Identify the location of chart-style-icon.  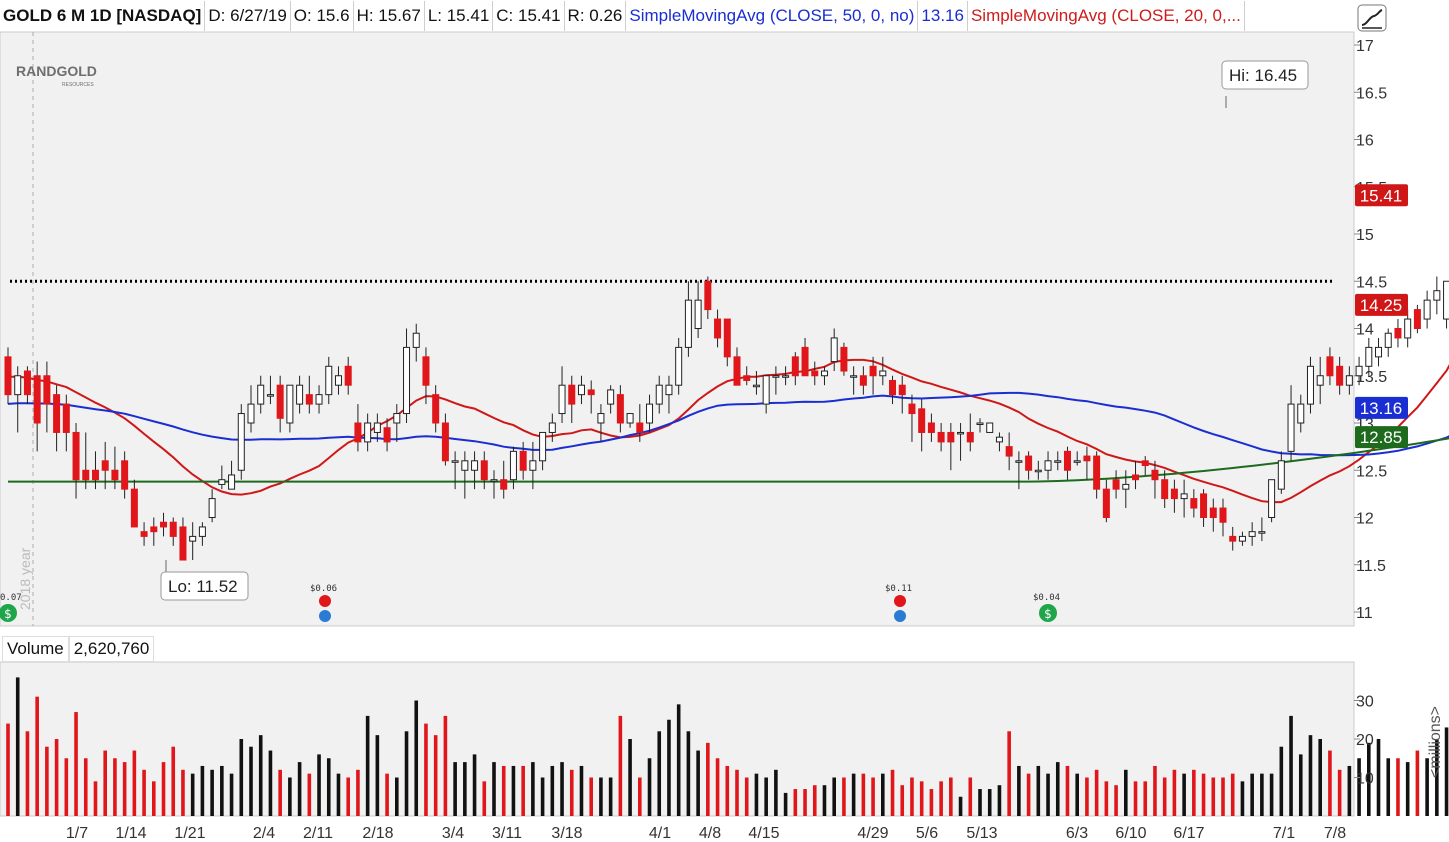
(1372, 18).